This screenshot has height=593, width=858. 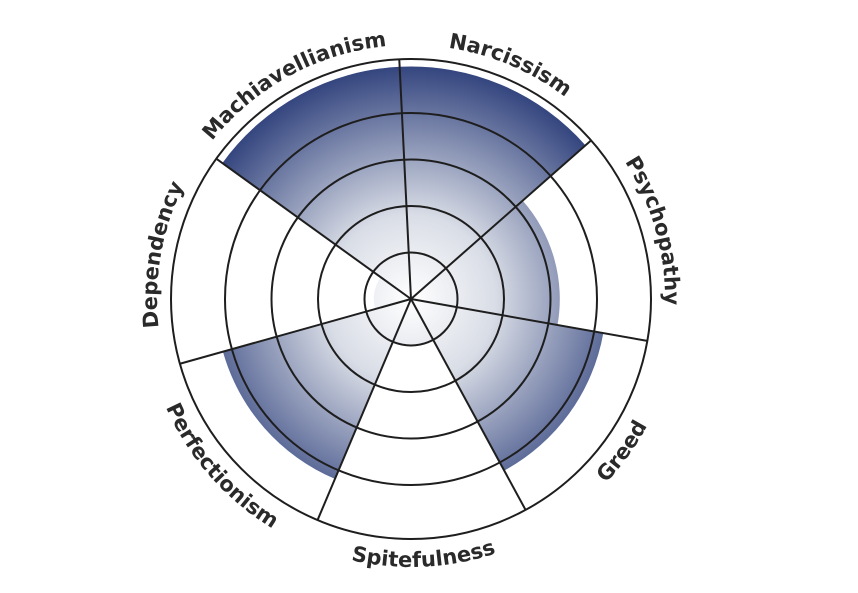 I want to click on label-dependency: Dependency, so click(x=163, y=253).